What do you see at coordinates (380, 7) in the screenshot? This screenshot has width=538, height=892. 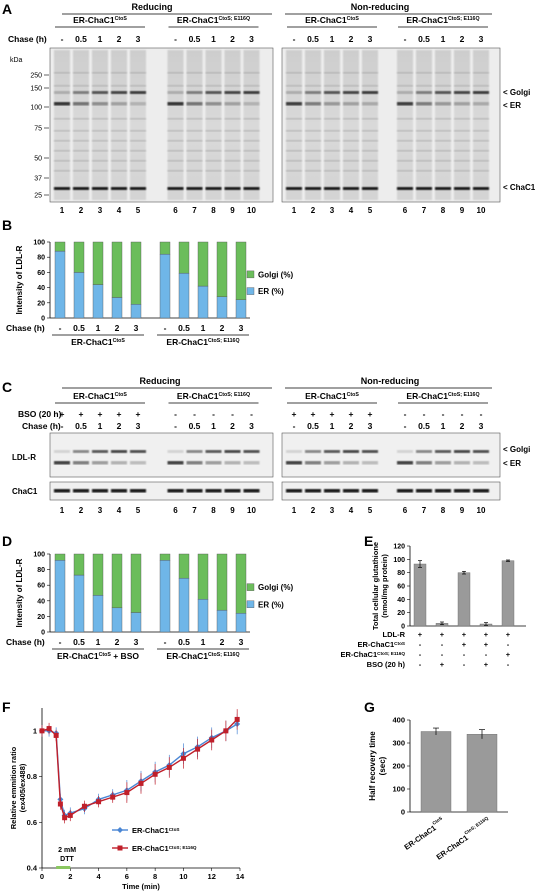 I see `panel-a-nonreducing-title: Non-reducing` at bounding box center [380, 7].